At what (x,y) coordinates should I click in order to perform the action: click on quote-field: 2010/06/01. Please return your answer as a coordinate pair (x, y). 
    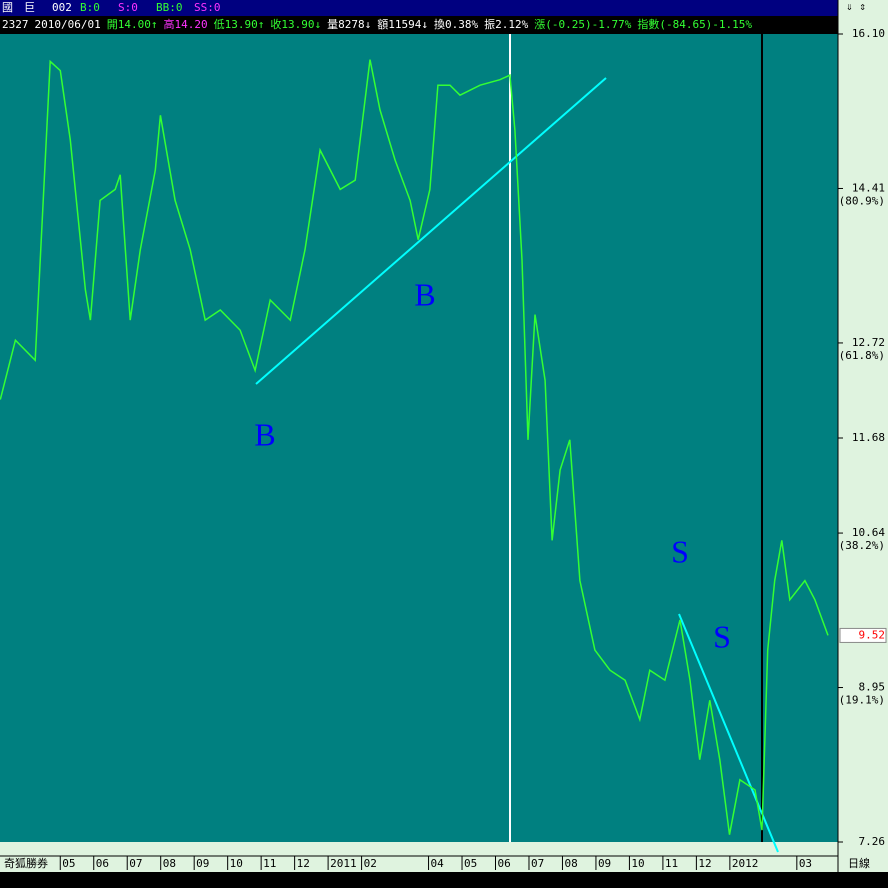
    Looking at the image, I should click on (68, 24).